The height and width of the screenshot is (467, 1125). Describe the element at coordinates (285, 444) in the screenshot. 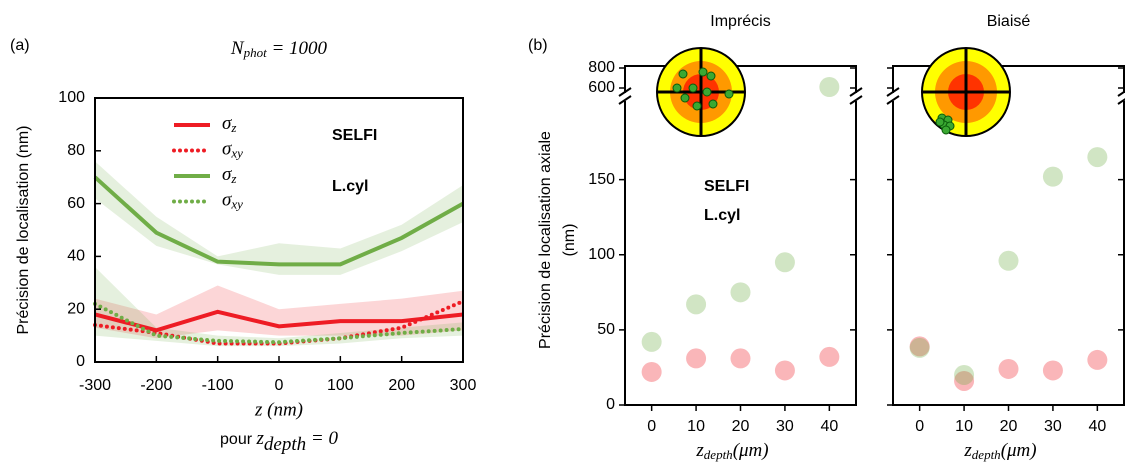

I see `subtitle-part: depth` at that location.